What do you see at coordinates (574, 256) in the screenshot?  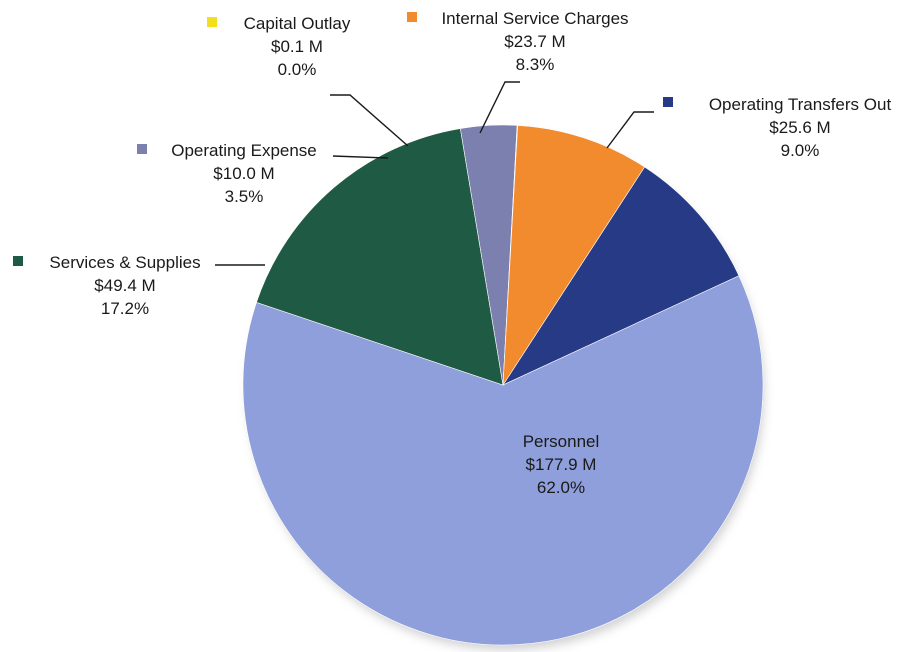 I see `pie-slice-internal-service-charges` at bounding box center [574, 256].